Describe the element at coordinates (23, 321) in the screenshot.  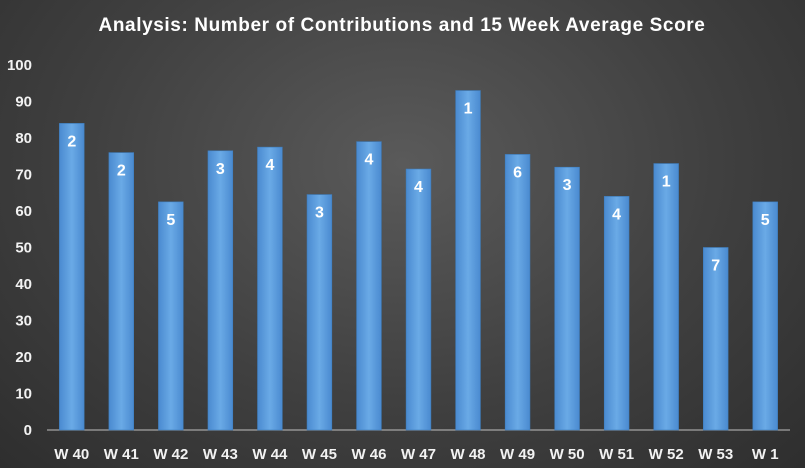
I see `y-tick-label: 30` at that location.